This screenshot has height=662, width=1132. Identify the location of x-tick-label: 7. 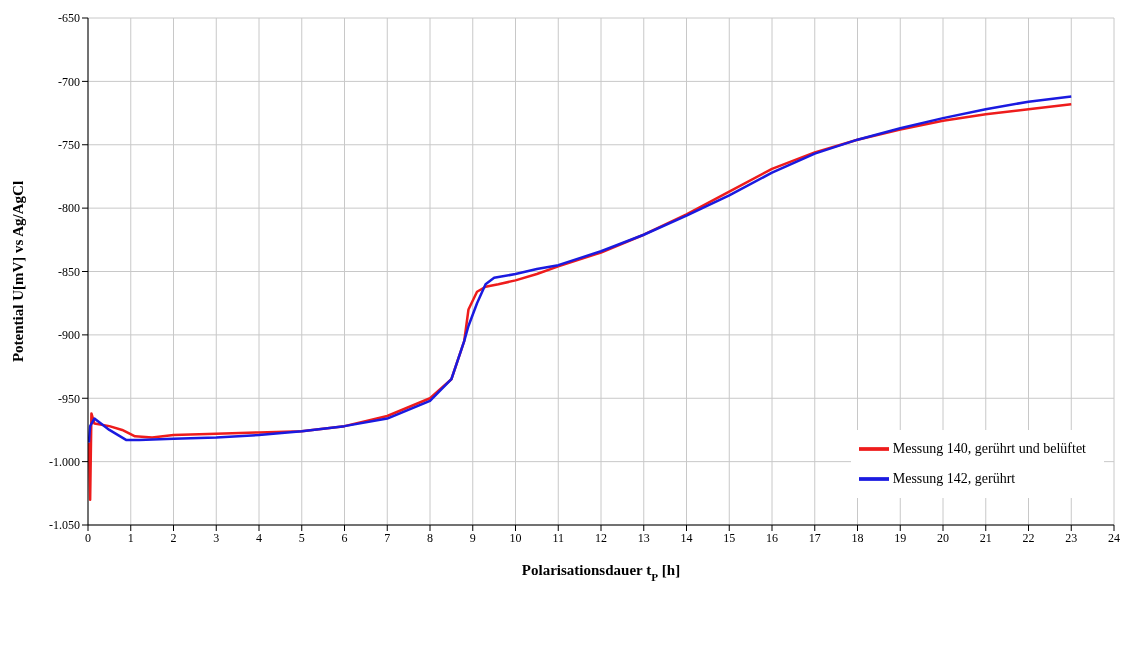
(387, 537).